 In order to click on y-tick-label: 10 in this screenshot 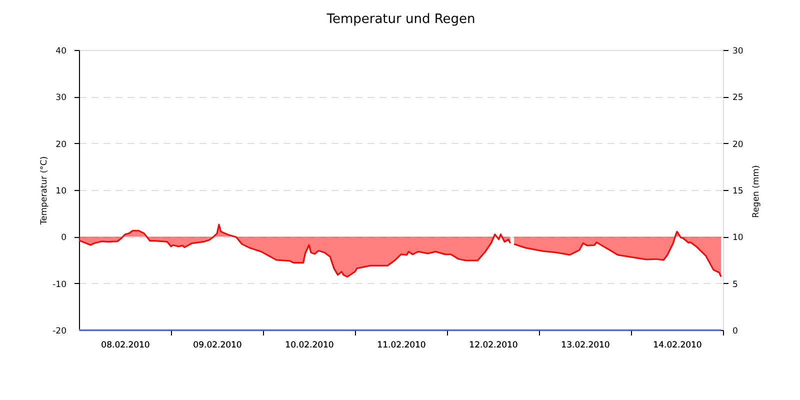, I will do `click(61, 191)`.